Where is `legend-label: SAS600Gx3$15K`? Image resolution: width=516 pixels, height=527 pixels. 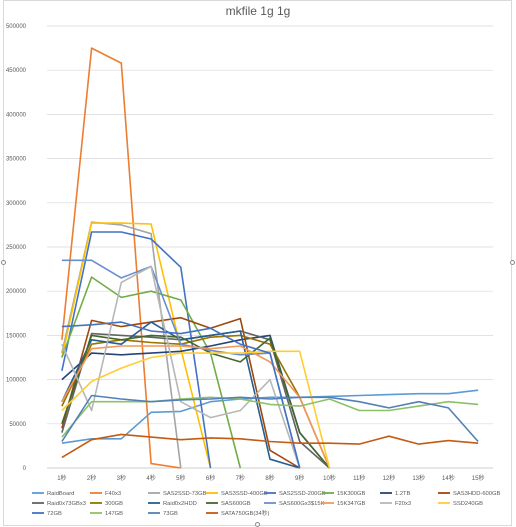 legend-label: SAS600Gx3$15K is located at coordinates (302, 504).